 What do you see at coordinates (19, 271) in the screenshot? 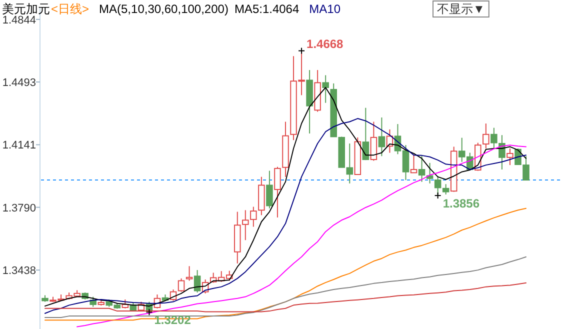
I see `y-tick-label: 1.3438` at bounding box center [19, 271].